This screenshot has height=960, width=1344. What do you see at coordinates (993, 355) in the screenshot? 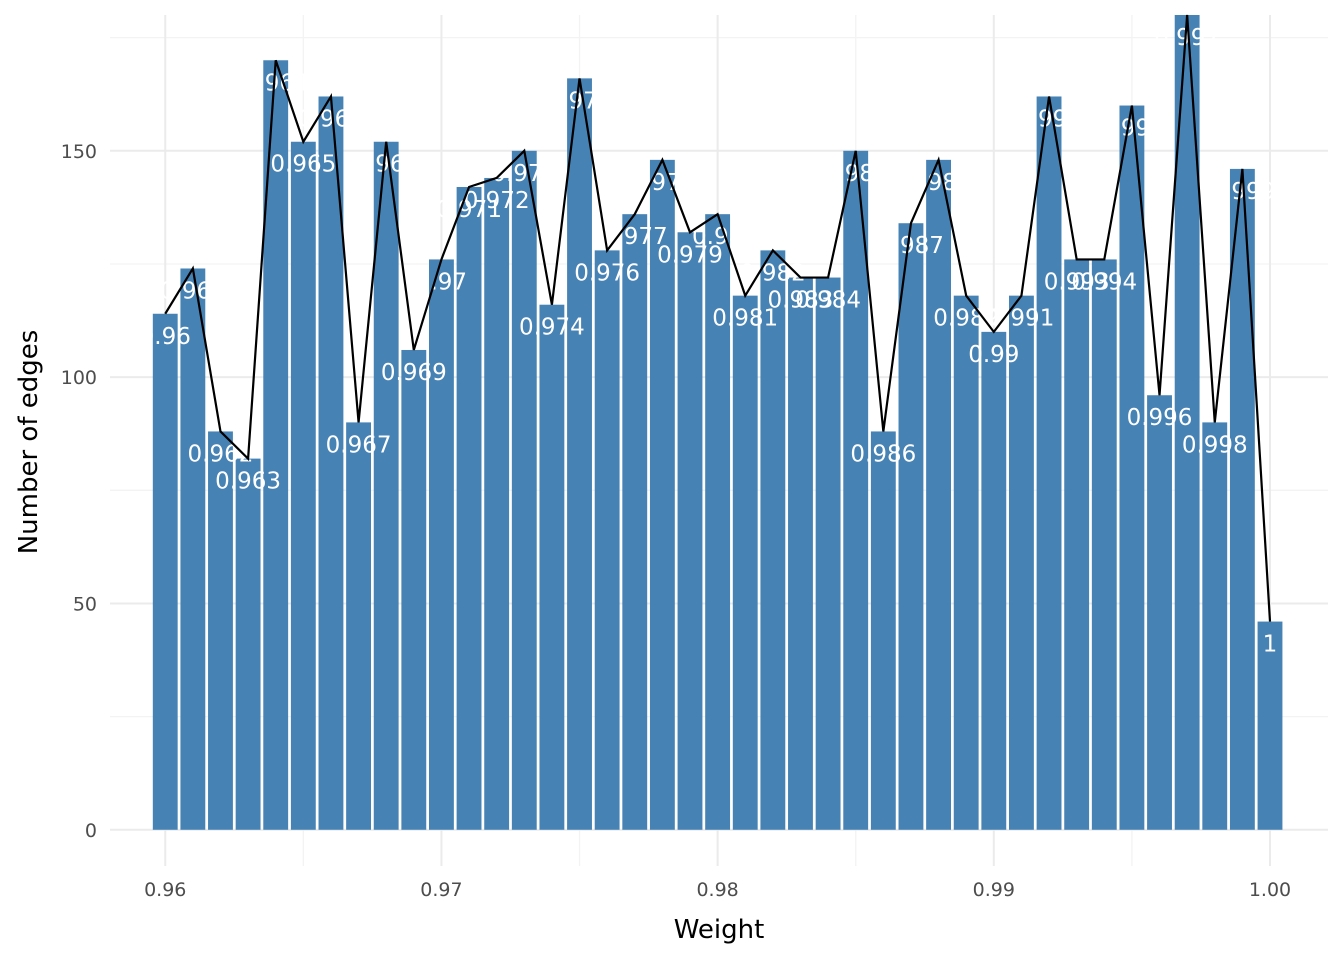
I see `bar-label: 0.99` at bounding box center [993, 355].